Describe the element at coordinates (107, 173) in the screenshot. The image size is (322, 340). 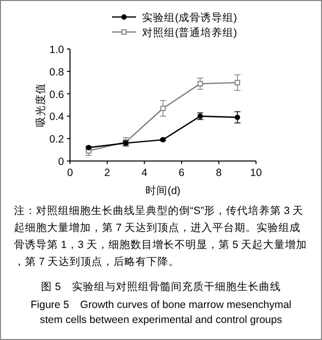
I see `x-tick-label: 2` at that location.